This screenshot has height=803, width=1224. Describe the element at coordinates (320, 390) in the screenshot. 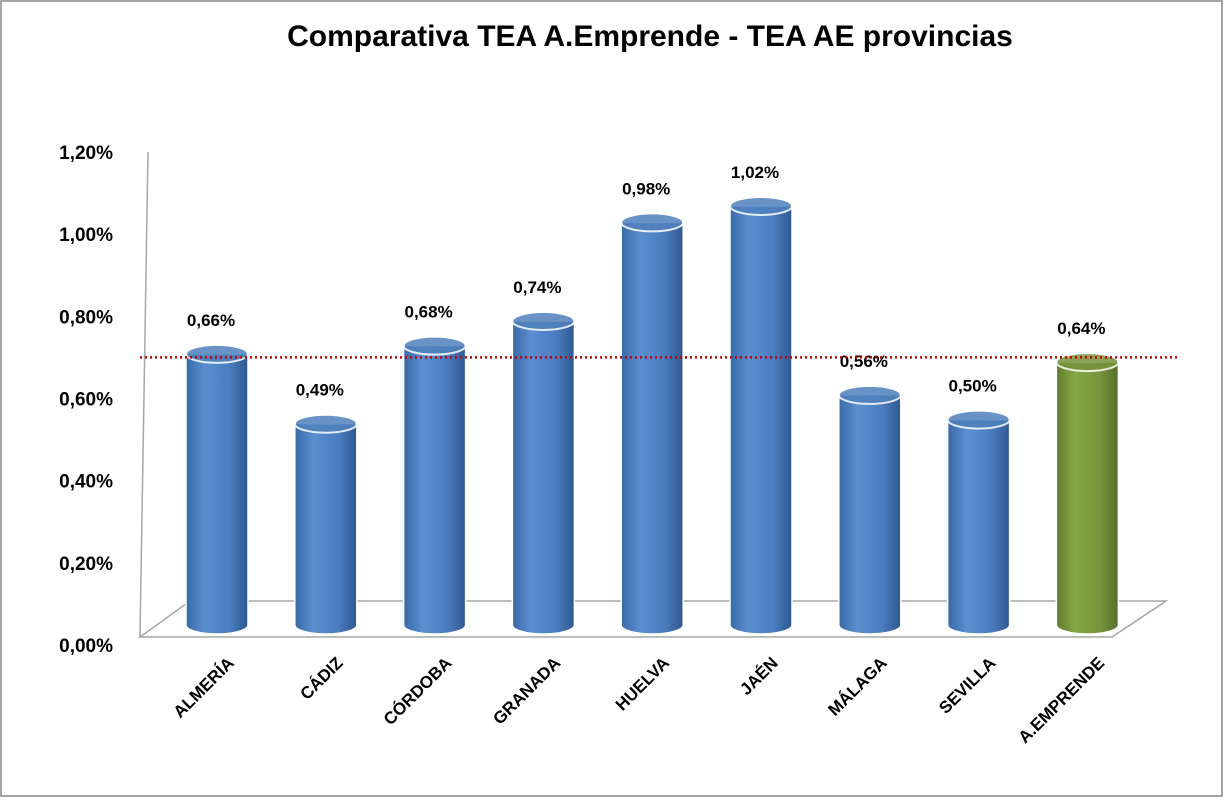

I see `value-label: 0,49%` at that location.